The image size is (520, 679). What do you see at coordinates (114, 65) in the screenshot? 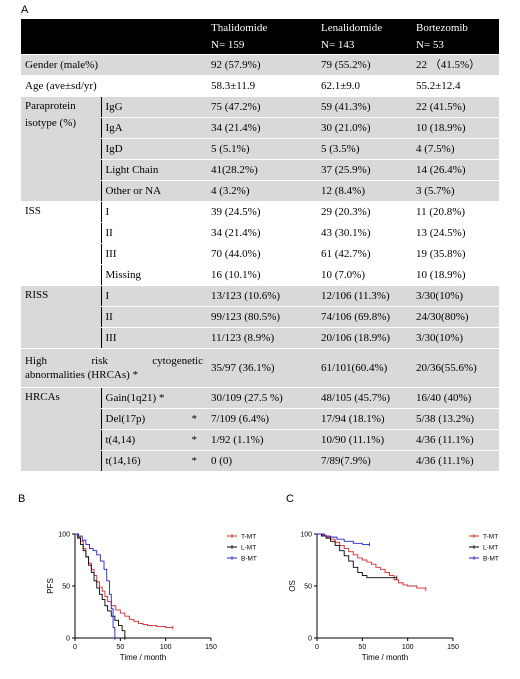
I see `row-label: Gender (male%)` at bounding box center [114, 65].